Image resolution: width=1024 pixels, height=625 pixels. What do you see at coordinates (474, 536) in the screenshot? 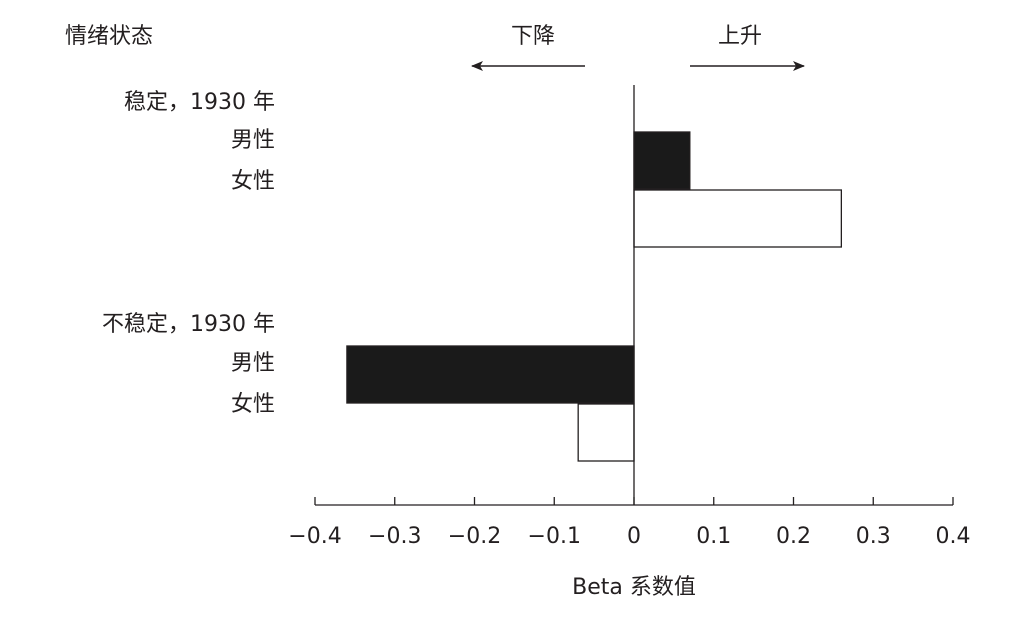
I see `x-tick-label: −0.2` at bounding box center [474, 536].